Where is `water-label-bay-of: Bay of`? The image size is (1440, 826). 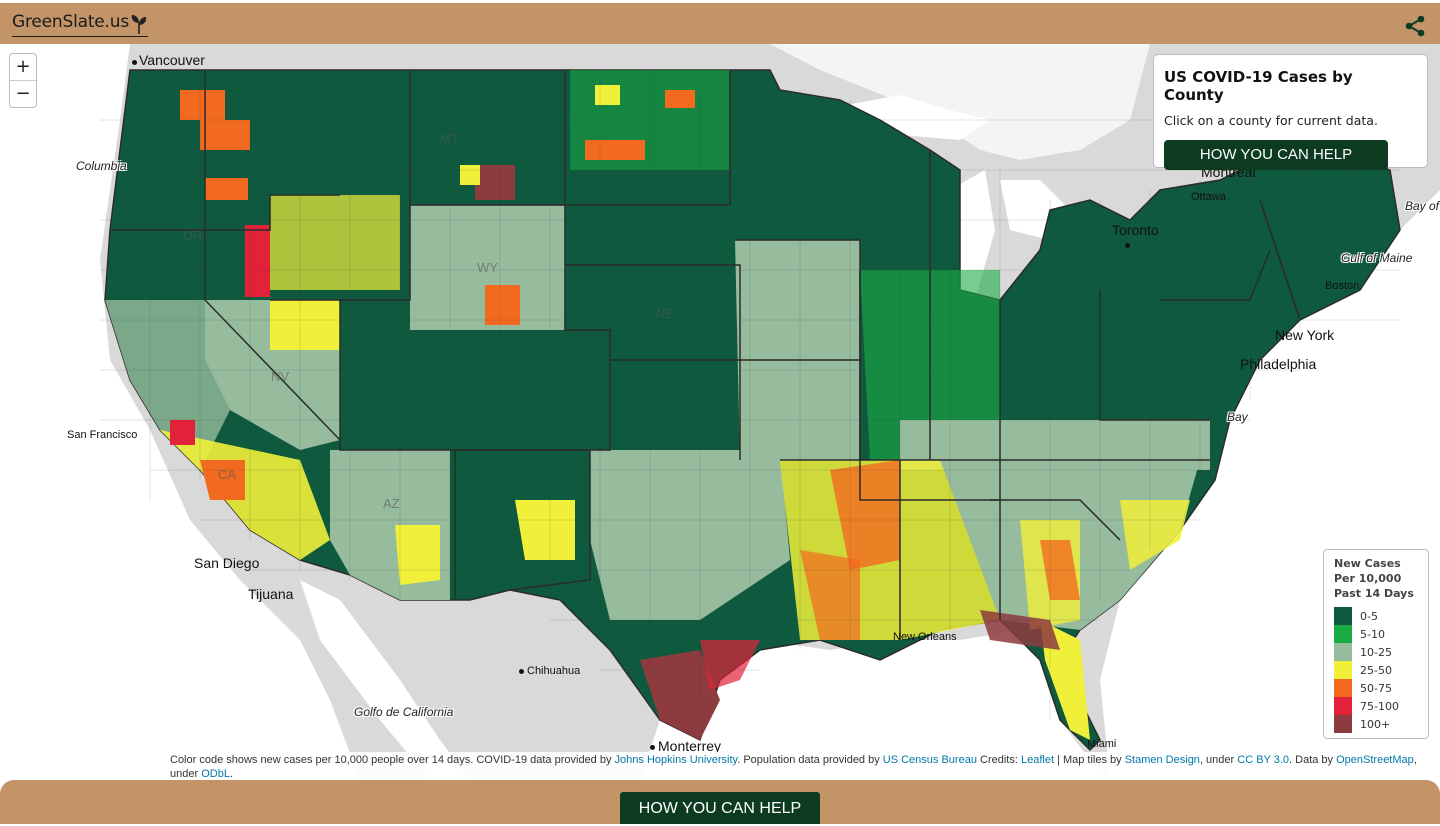
water-label-bay-of: Bay of is located at coordinates (1422, 206).